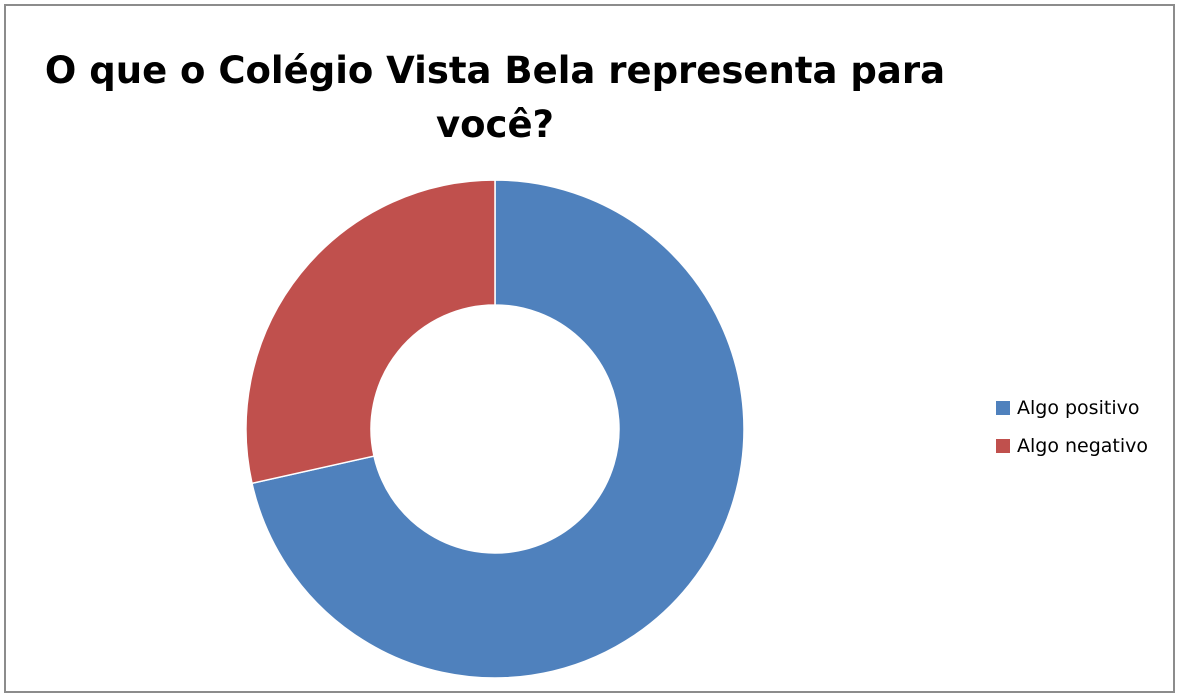  I want to click on legend-label-algo-negativo: Algo negativo, so click(1083, 446).